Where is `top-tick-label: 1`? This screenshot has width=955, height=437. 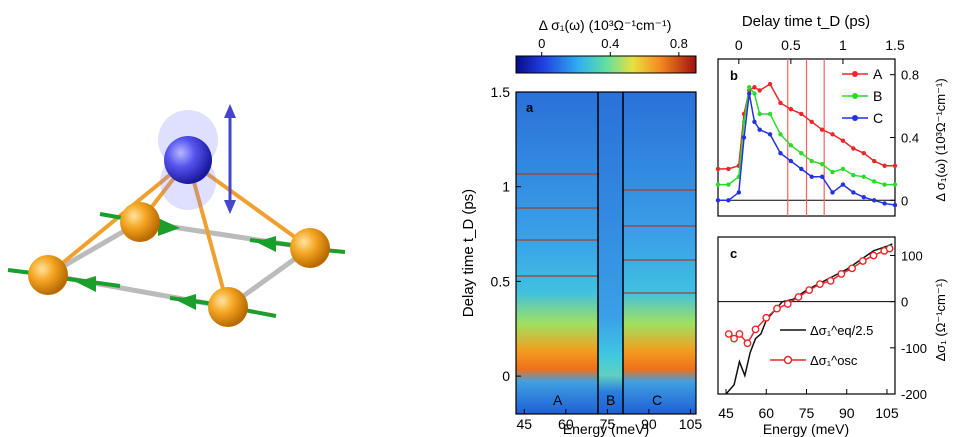
top-tick-label: 1 is located at coordinates (843, 45).